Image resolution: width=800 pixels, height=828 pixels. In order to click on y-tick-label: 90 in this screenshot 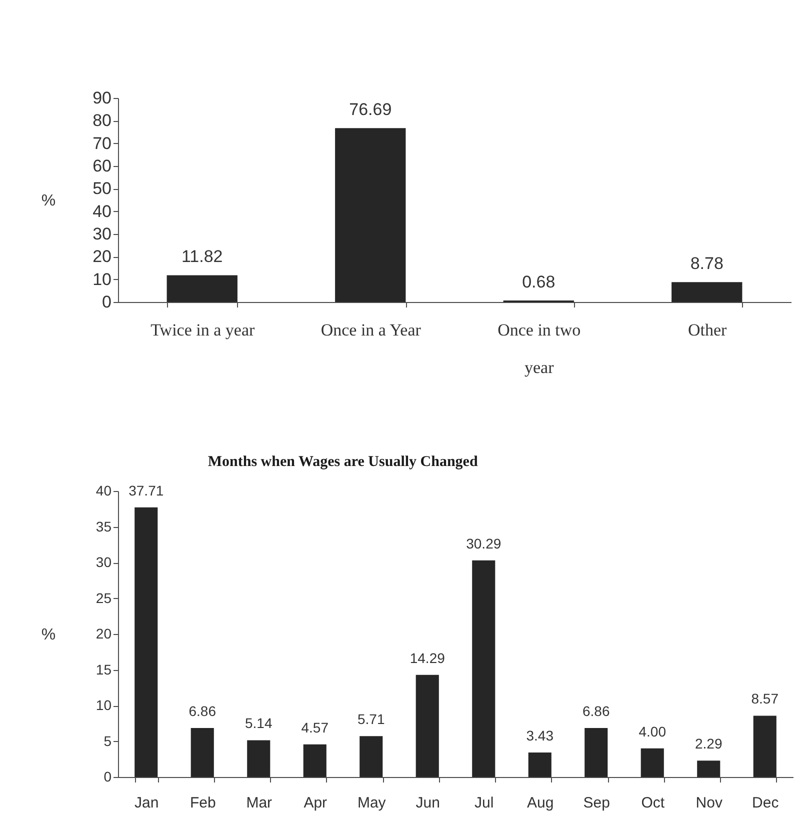, I will do `click(102, 98)`.